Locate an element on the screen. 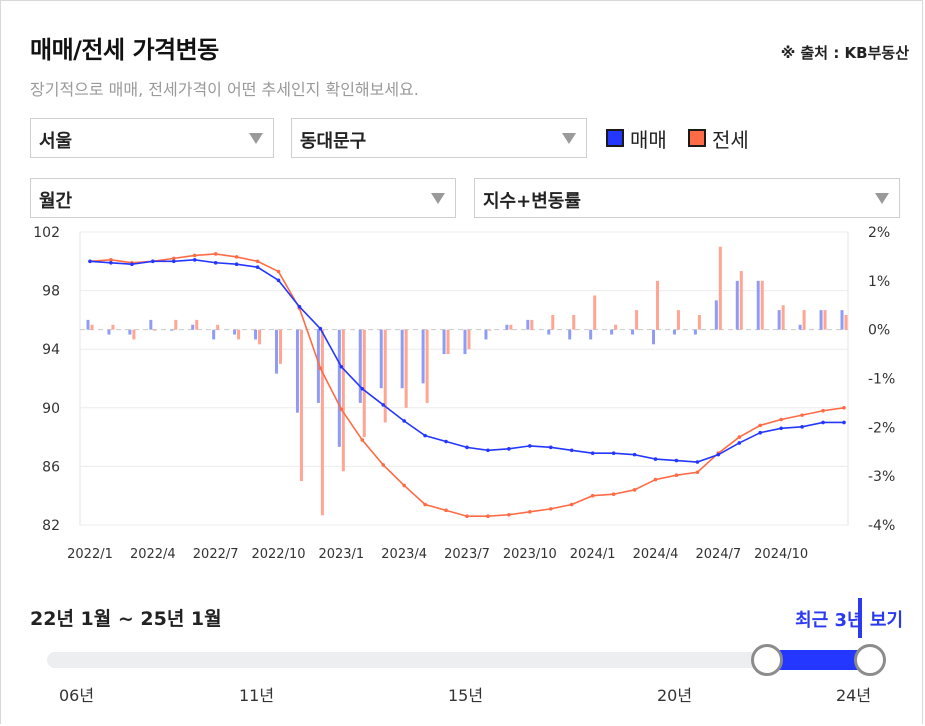 This screenshot has height=726, width=925. jeonse-swatch-icon is located at coordinates (697, 138).